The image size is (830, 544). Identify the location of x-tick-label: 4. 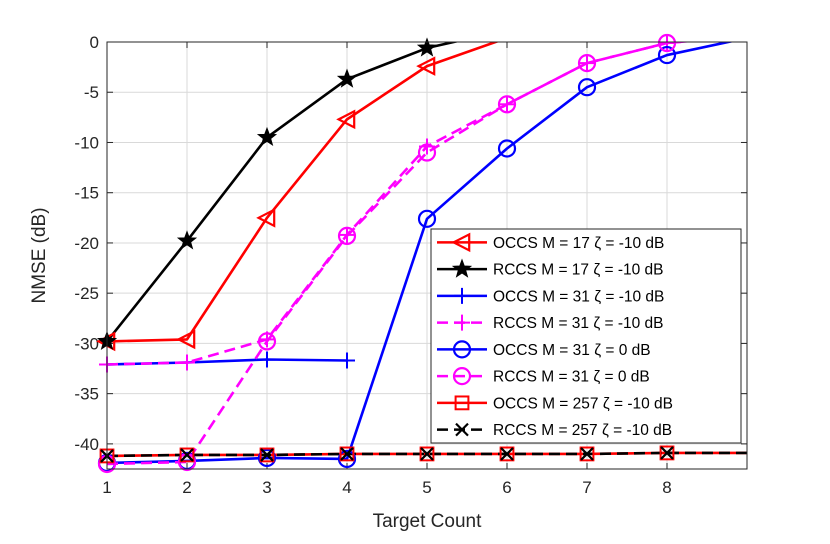
(346, 487).